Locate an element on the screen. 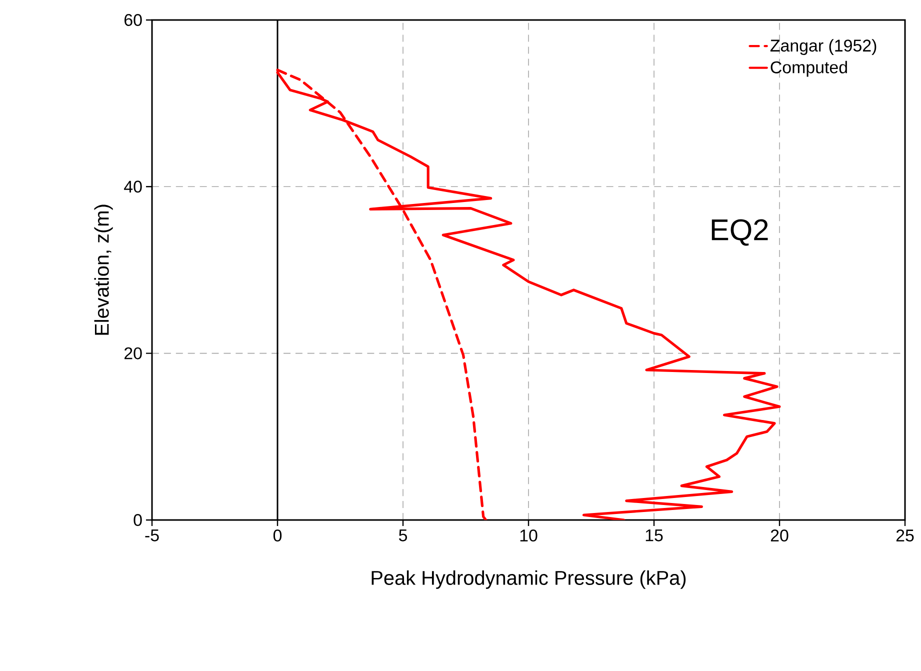  y-axis-title: Elevation, z(m) is located at coordinates (103, 269).